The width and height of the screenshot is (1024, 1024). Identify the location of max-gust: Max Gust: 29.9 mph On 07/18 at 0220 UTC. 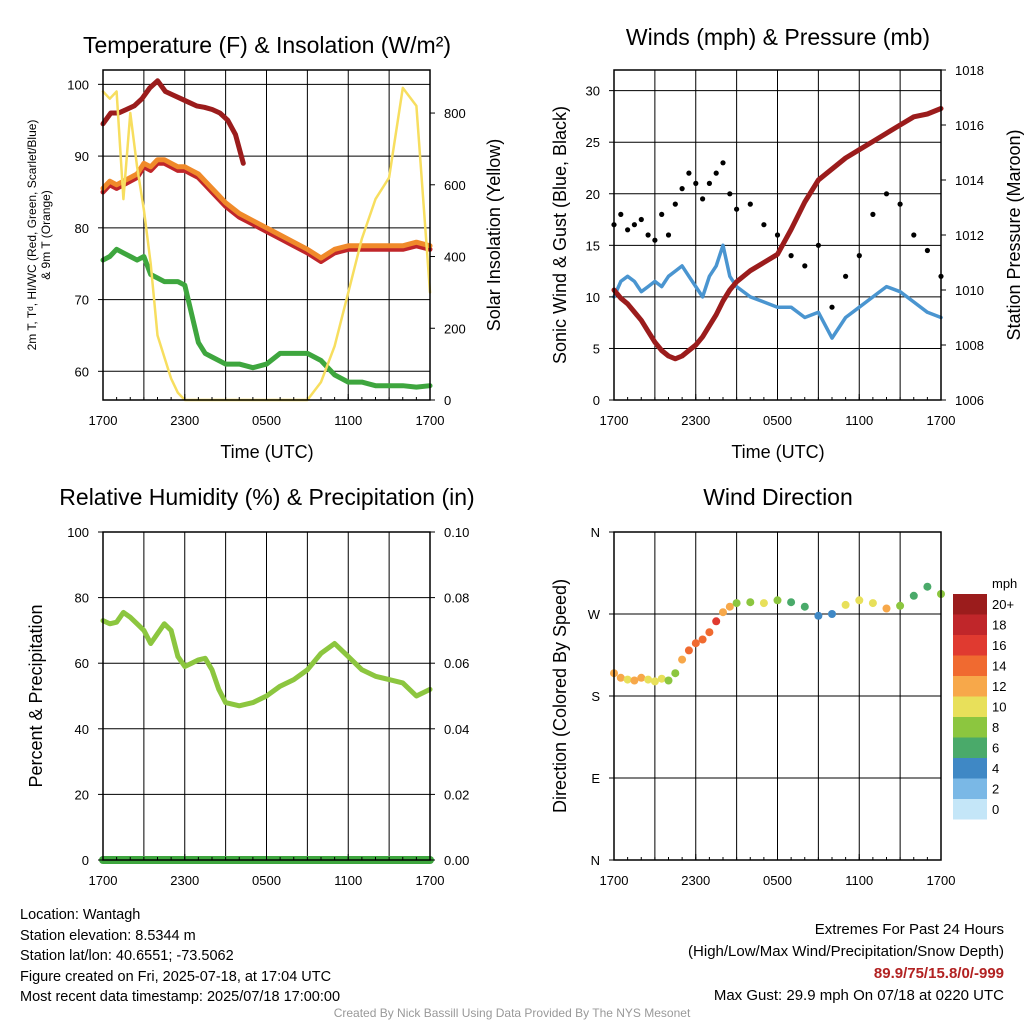
(858, 995).